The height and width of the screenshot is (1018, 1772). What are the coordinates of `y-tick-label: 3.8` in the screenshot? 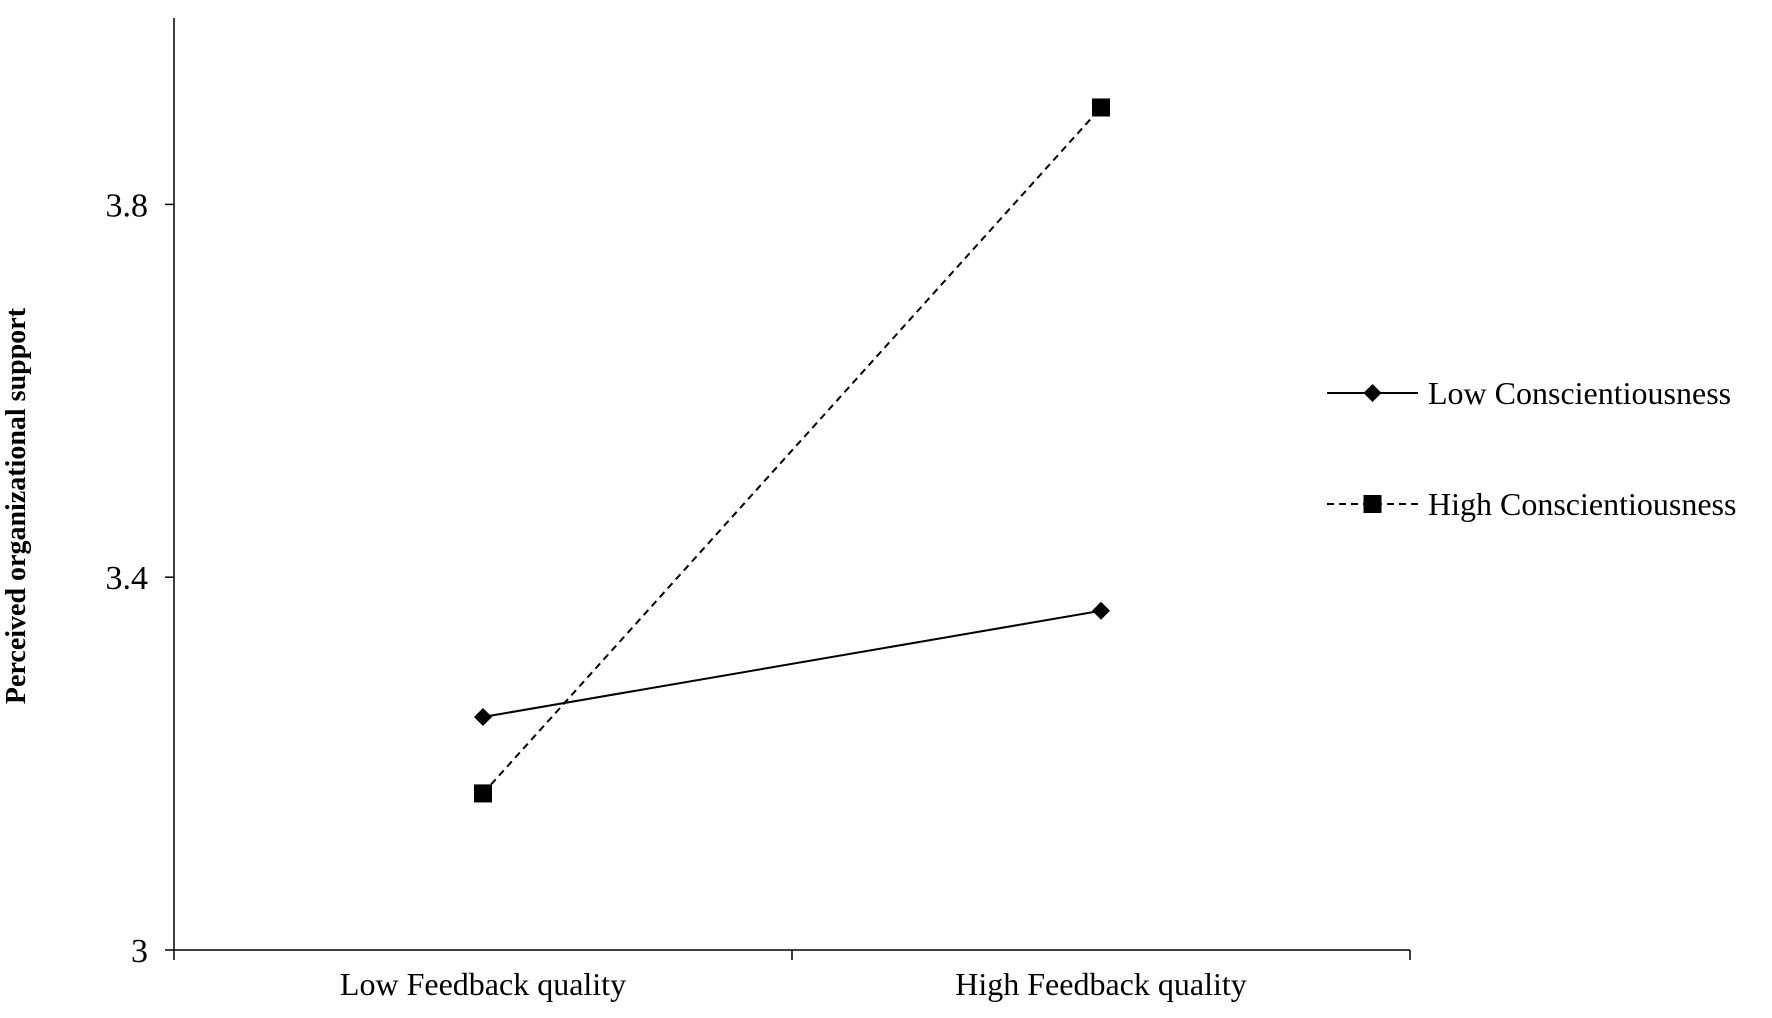 It's located at (127, 205).